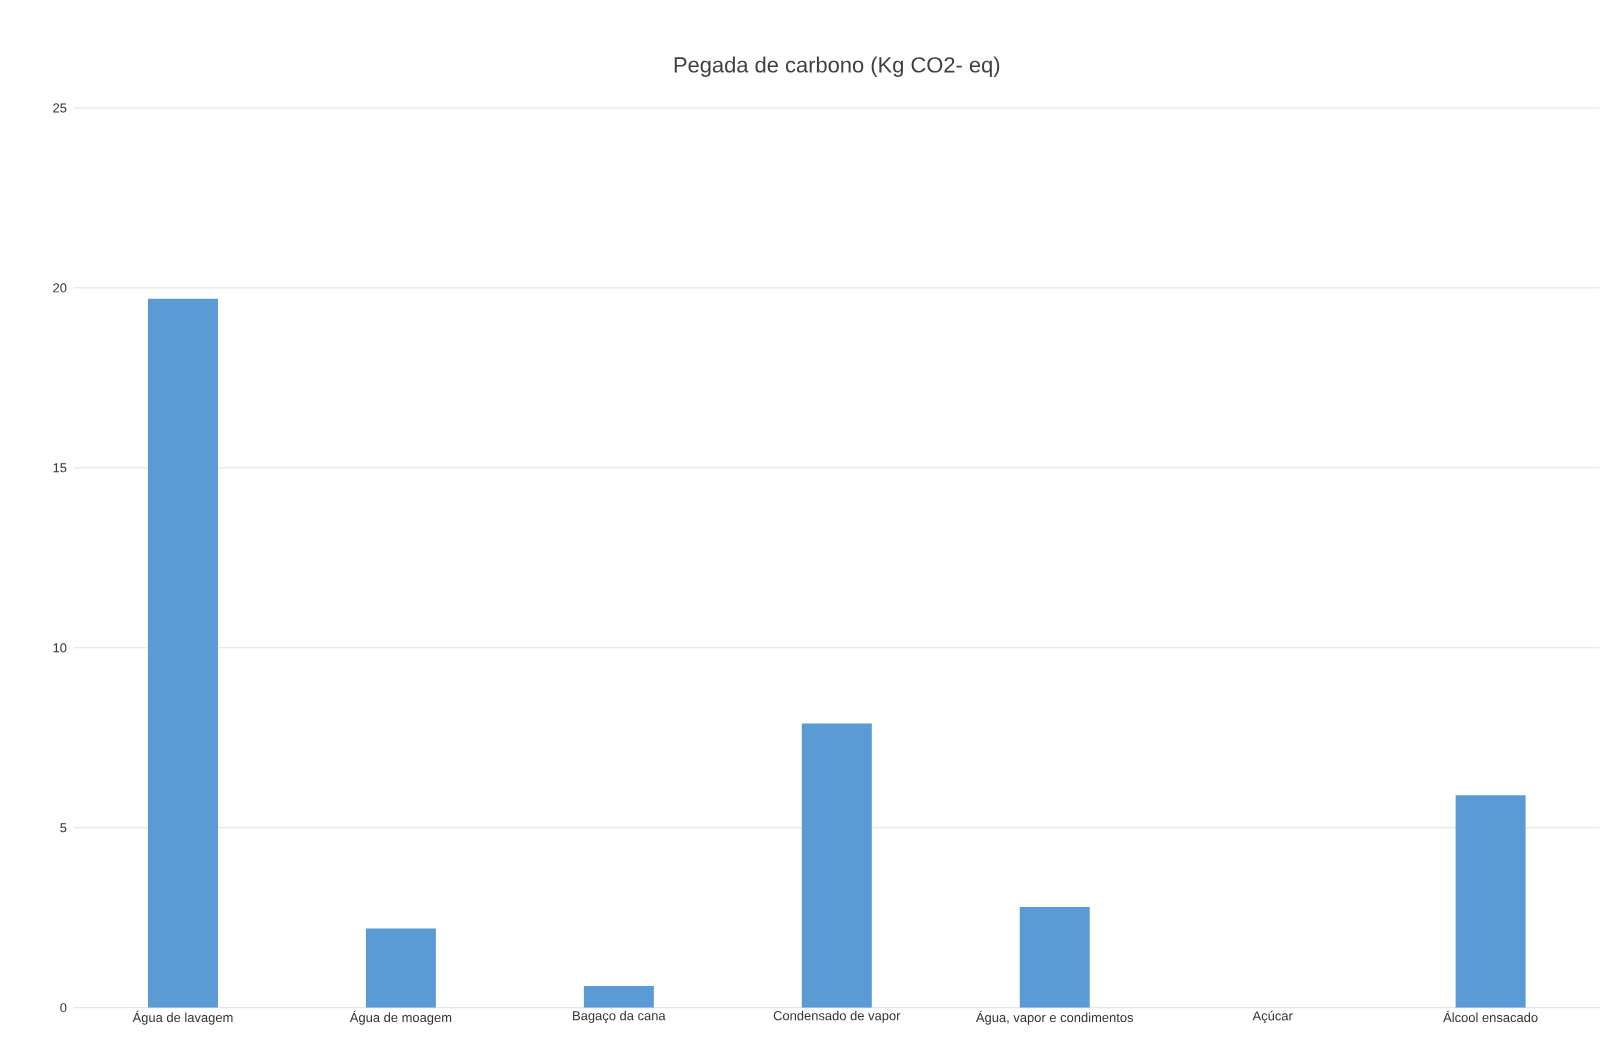  I want to click on chart-title: Pegada de carbono (Kg CO2- eq), so click(837, 67).